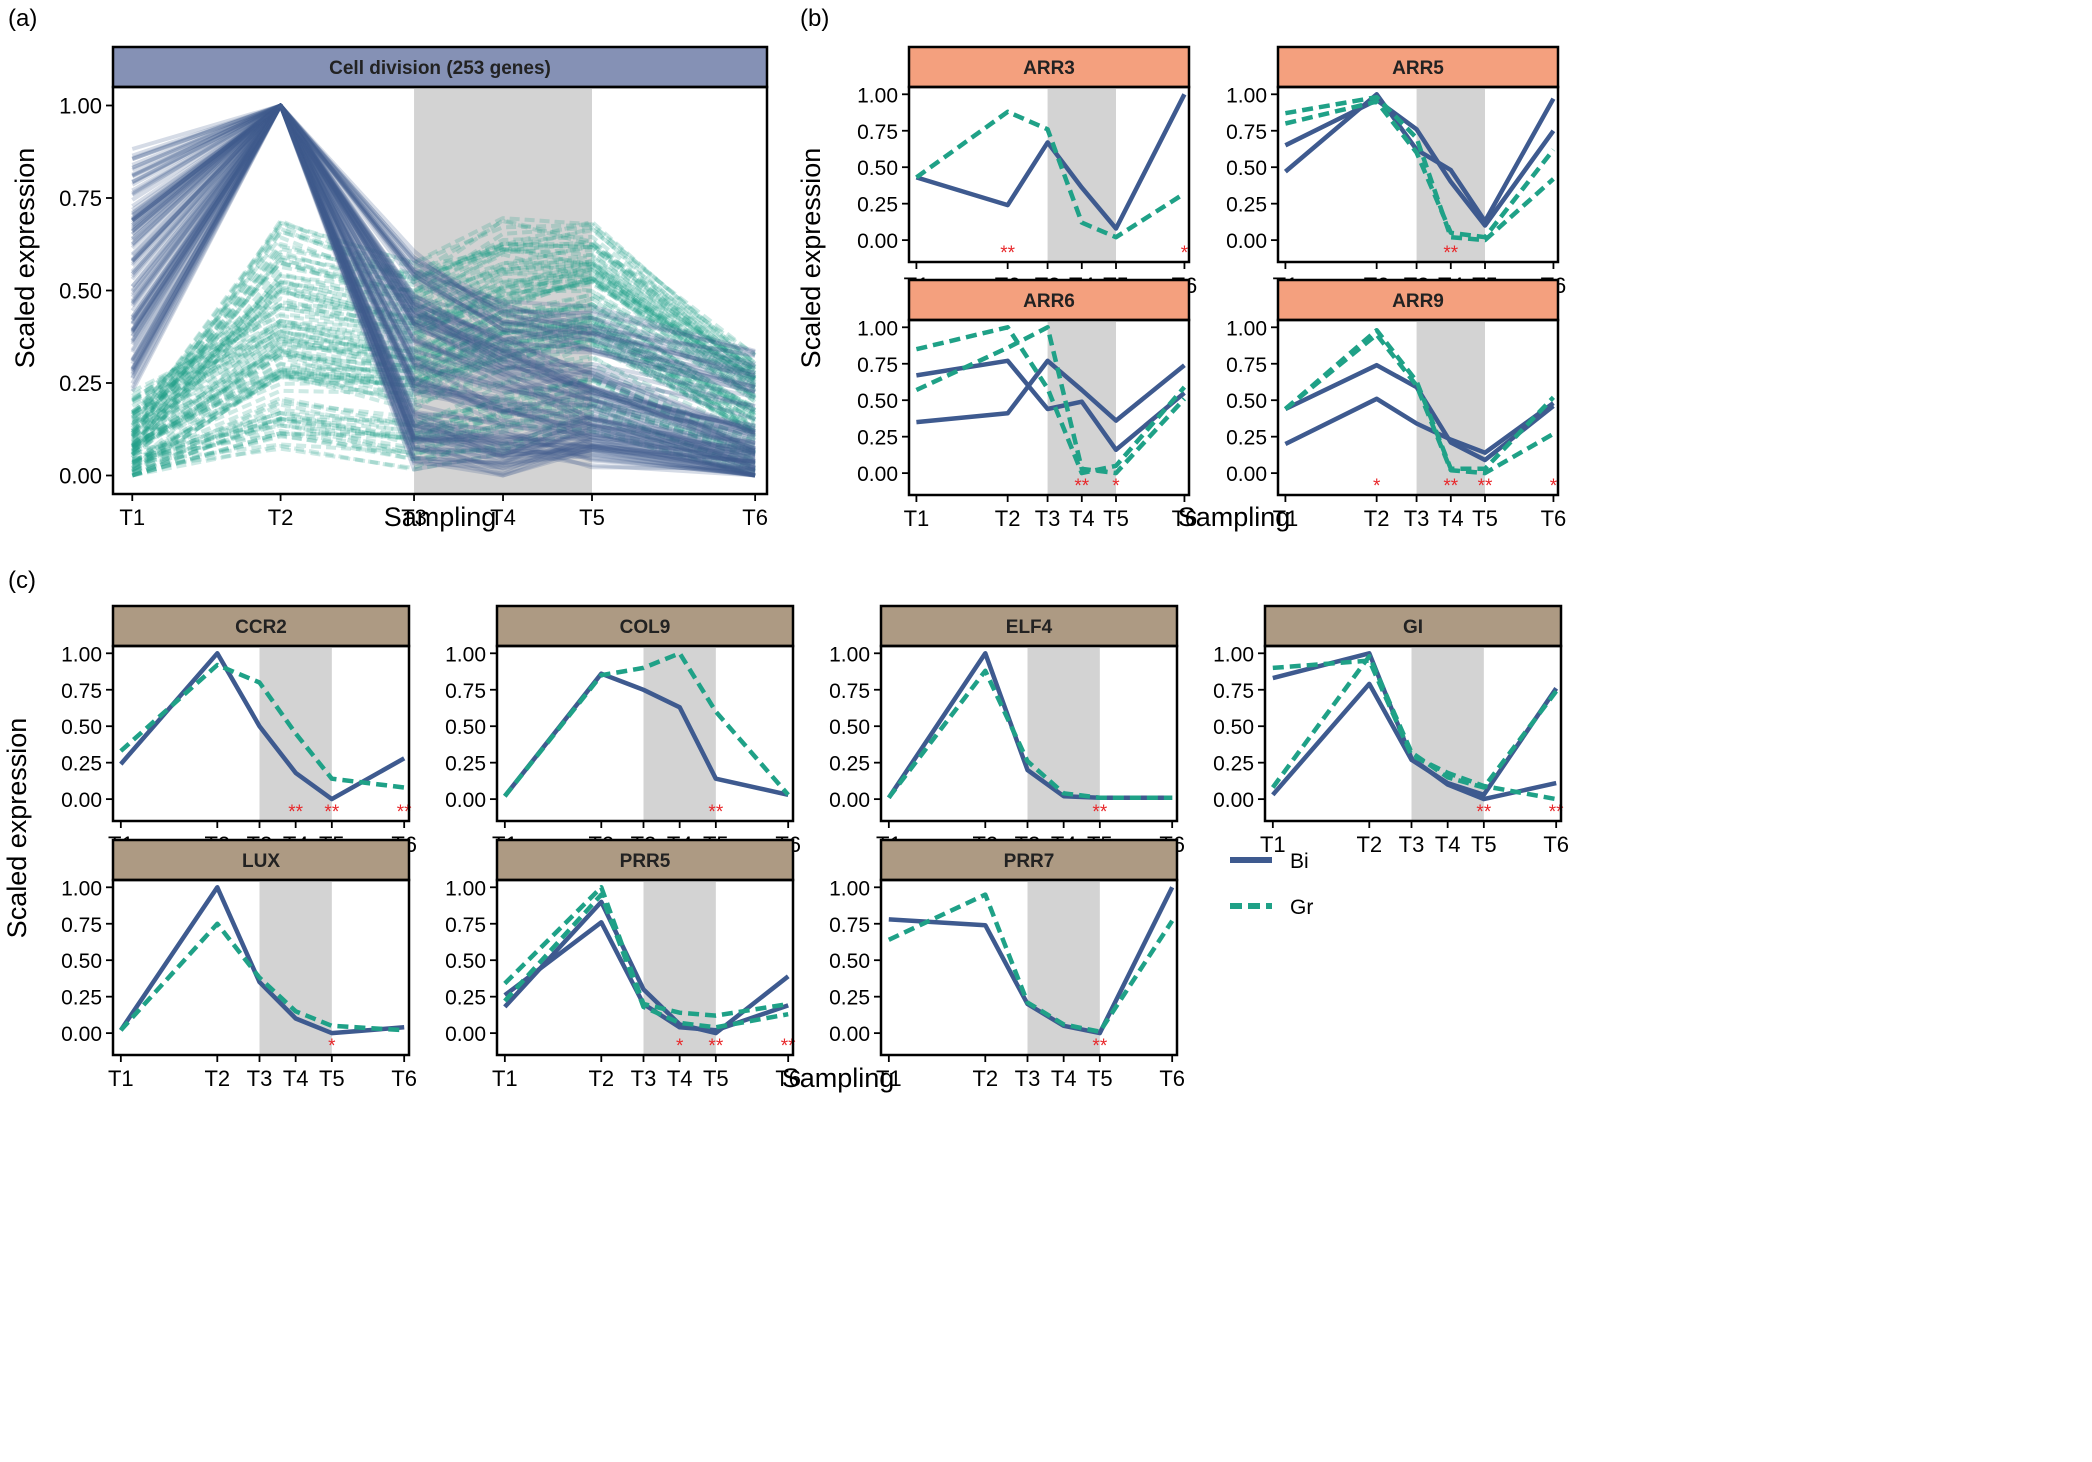  What do you see at coordinates (1417, 518) in the screenshot?
I see `panel-arr9-xtick-label: T3` at bounding box center [1417, 518].